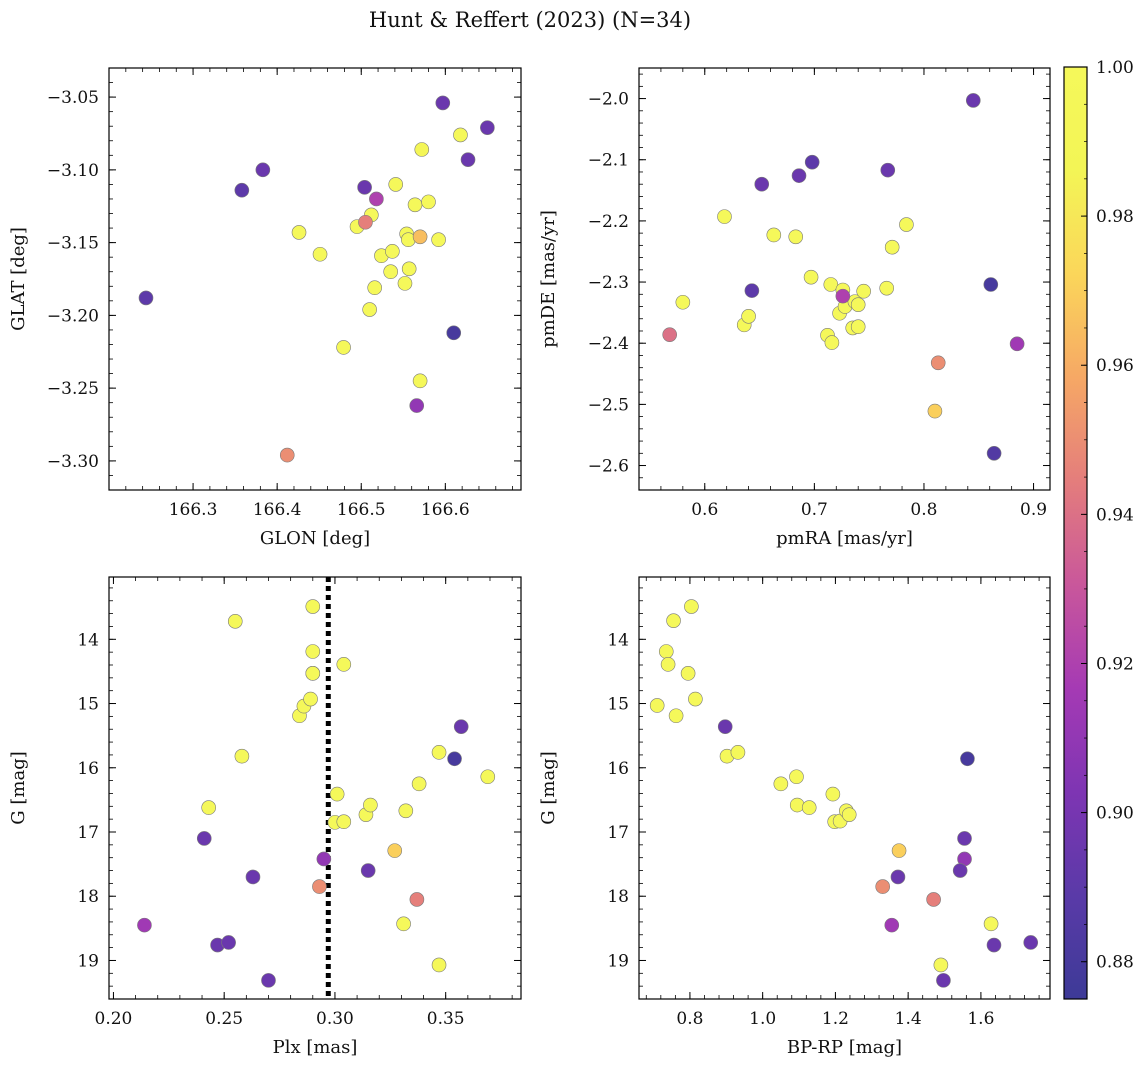 The width and height of the screenshot is (1148, 1067). Describe the element at coordinates (1115, 217) in the screenshot. I see `colorbar-tick-label: 0.98` at that location.